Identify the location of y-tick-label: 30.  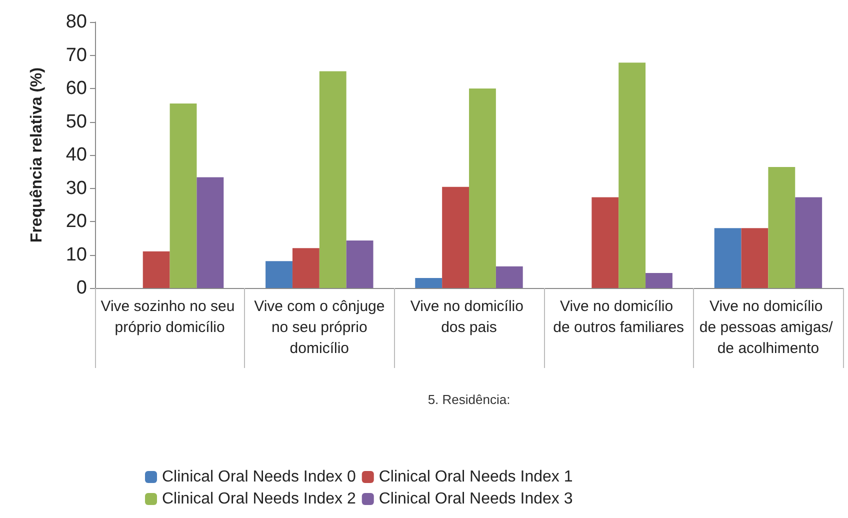
(76, 188).